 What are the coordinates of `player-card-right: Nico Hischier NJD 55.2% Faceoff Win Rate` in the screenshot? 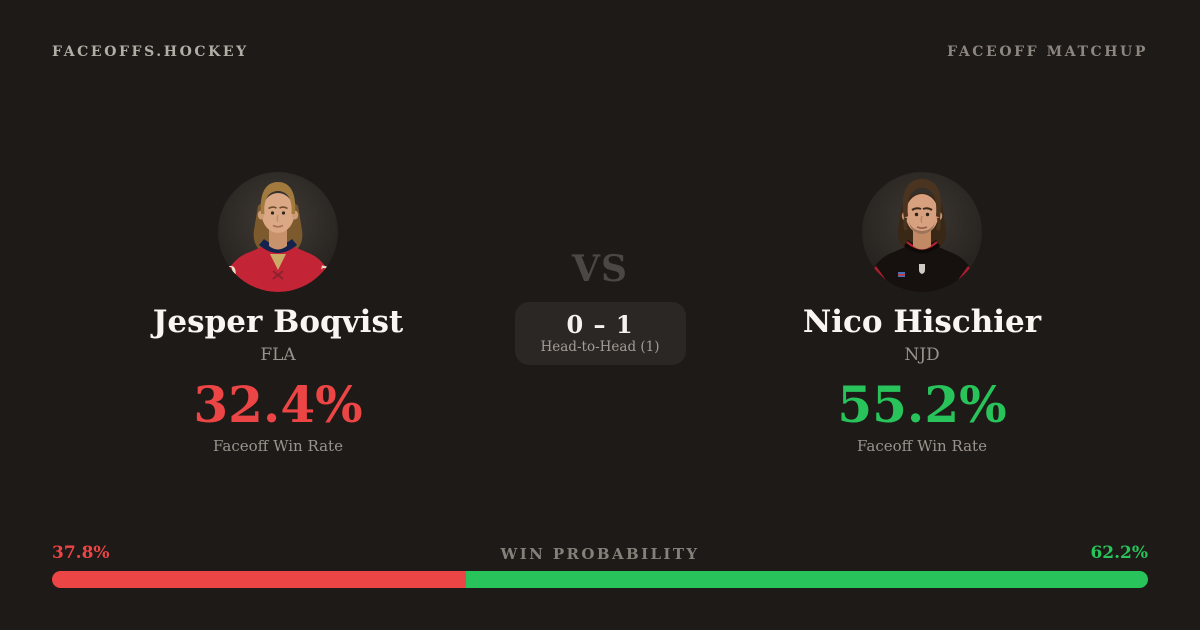 It's located at (922, 313).